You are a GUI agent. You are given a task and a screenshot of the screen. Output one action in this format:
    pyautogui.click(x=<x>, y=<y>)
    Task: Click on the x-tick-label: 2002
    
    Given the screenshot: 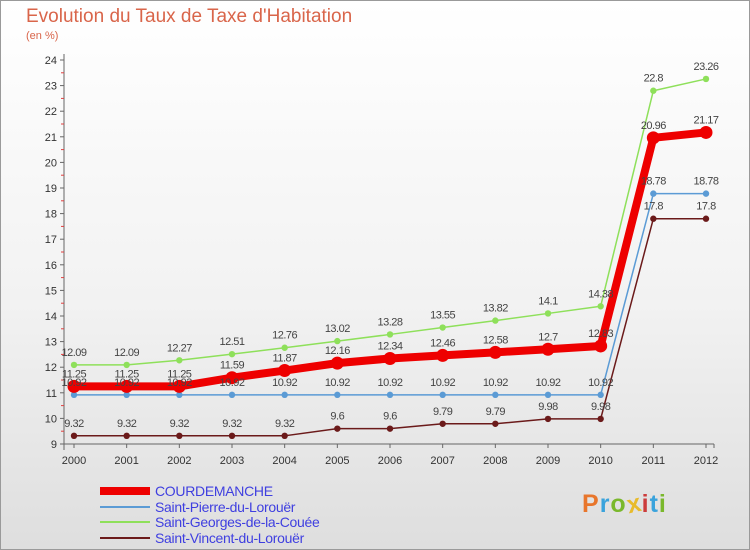 What is the action you would take?
    pyautogui.click(x=179, y=461)
    